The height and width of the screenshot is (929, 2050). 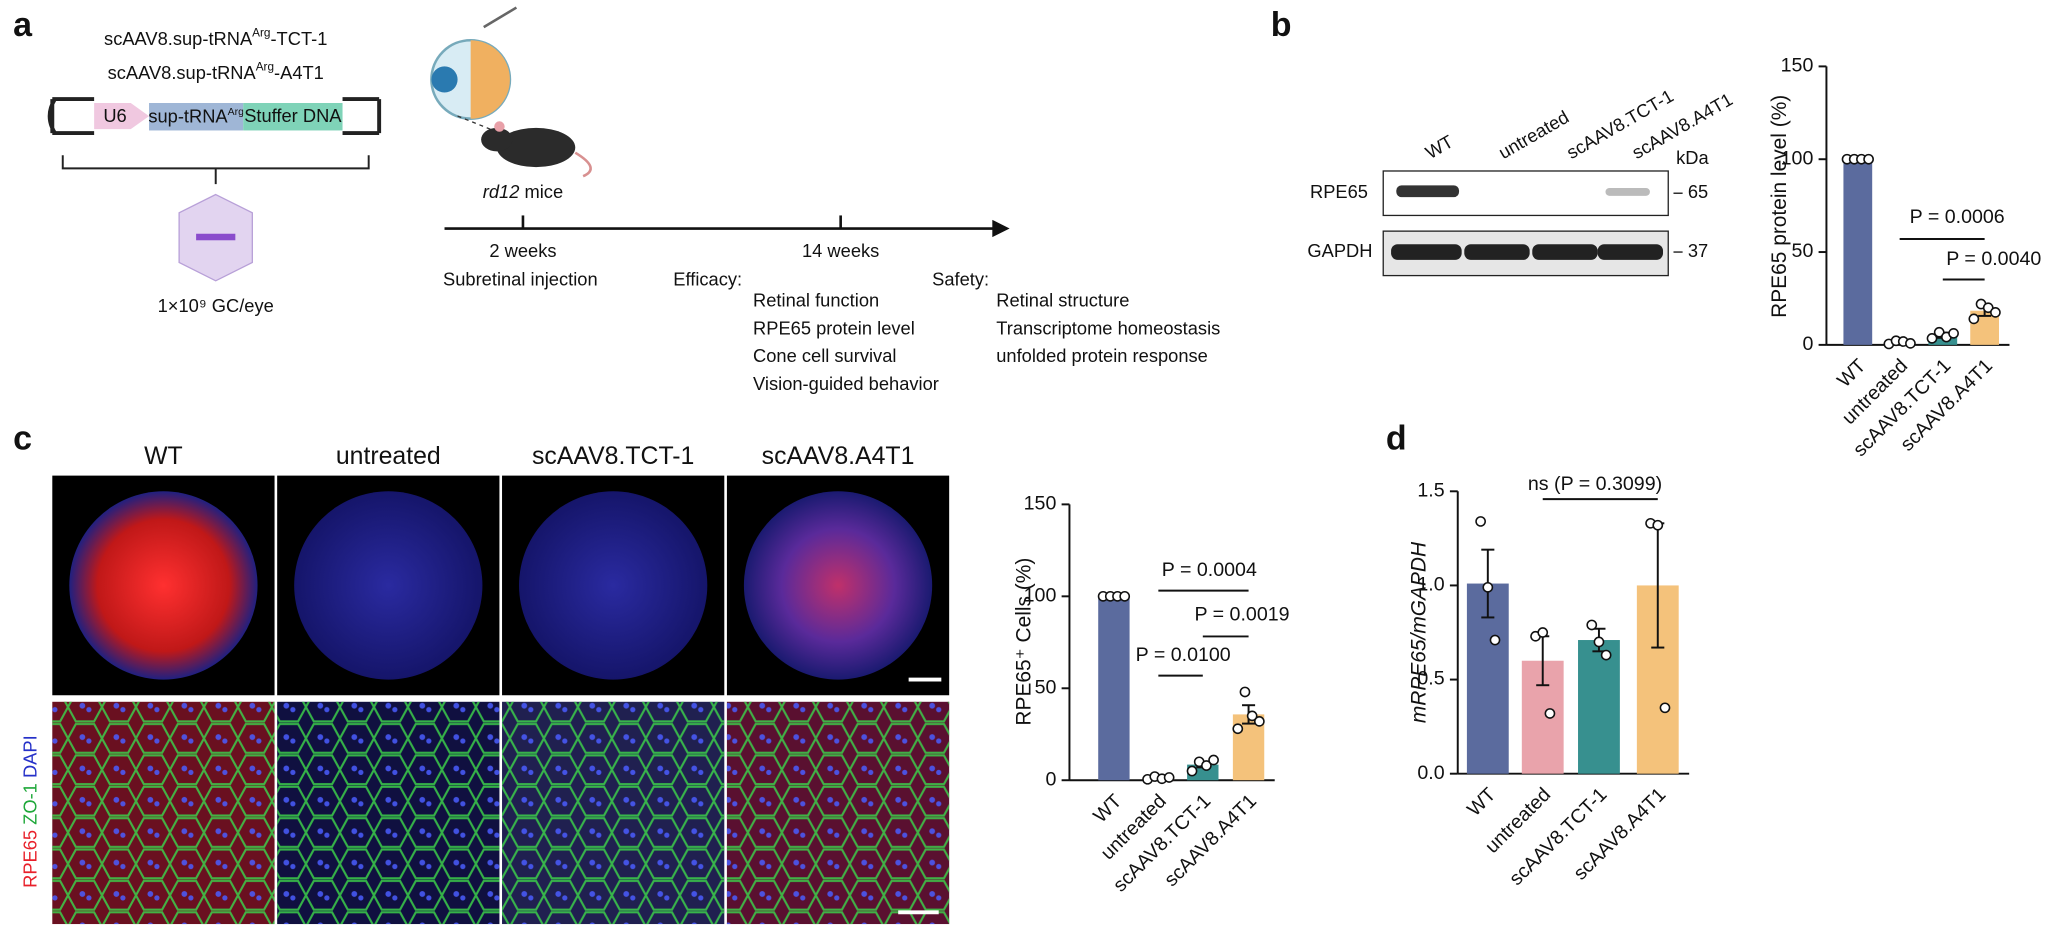 I want to click on mouse-illustration, so click(x=536, y=149).